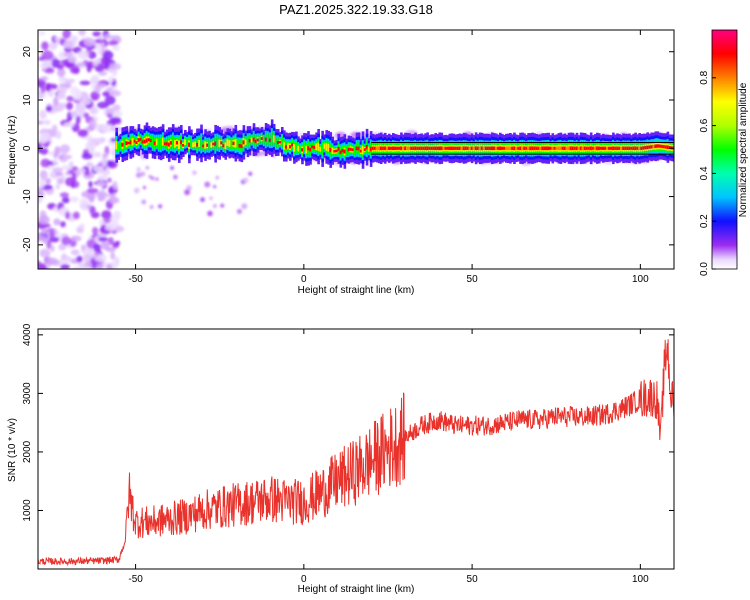 This screenshot has width=750, height=600. Describe the element at coordinates (27, 510) in the screenshot. I see `snr-y-tick-label: 1000` at that location.